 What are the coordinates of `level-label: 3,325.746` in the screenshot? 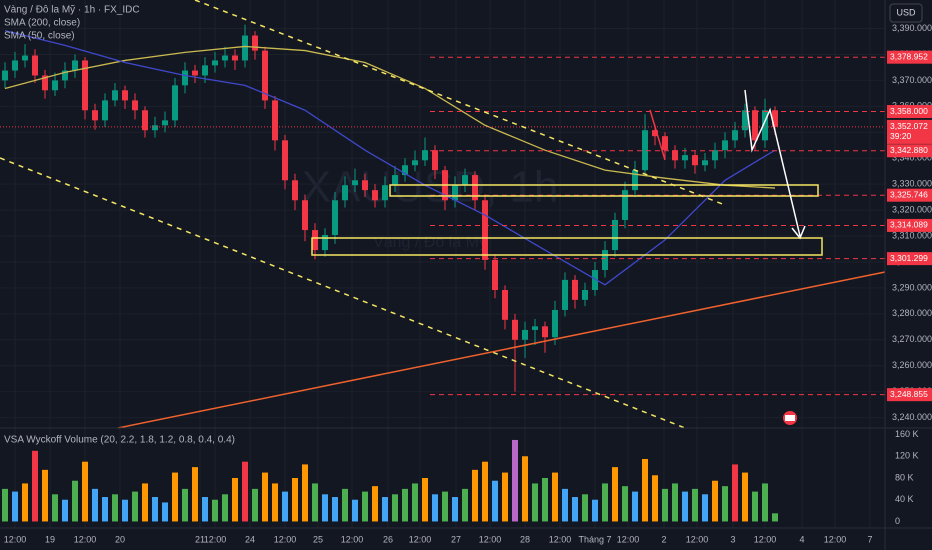 It's located at (909, 194).